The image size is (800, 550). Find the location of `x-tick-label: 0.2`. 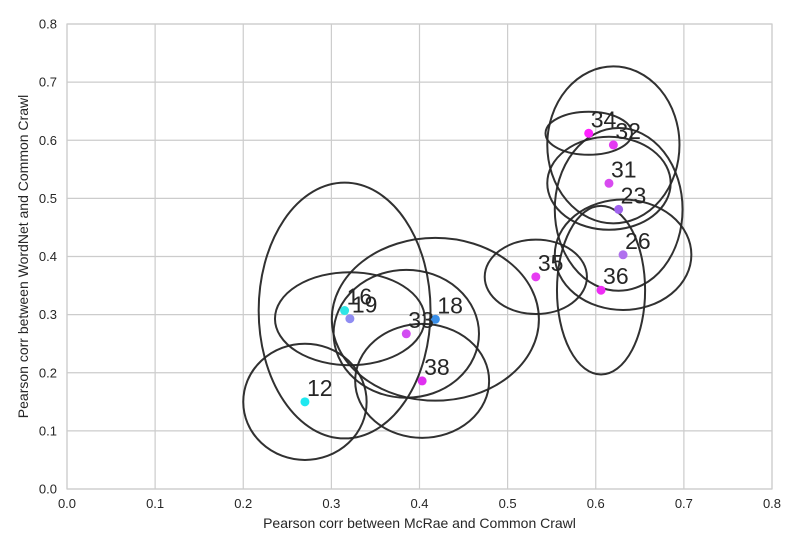

x-tick-label: 0.2 is located at coordinates (243, 503).